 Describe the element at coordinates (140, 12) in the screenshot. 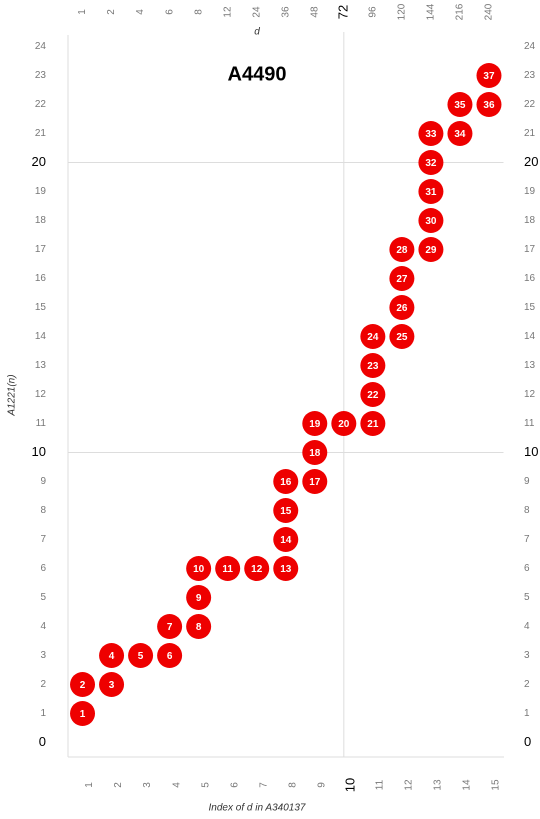

I see `x2-tick-label: 4` at that location.